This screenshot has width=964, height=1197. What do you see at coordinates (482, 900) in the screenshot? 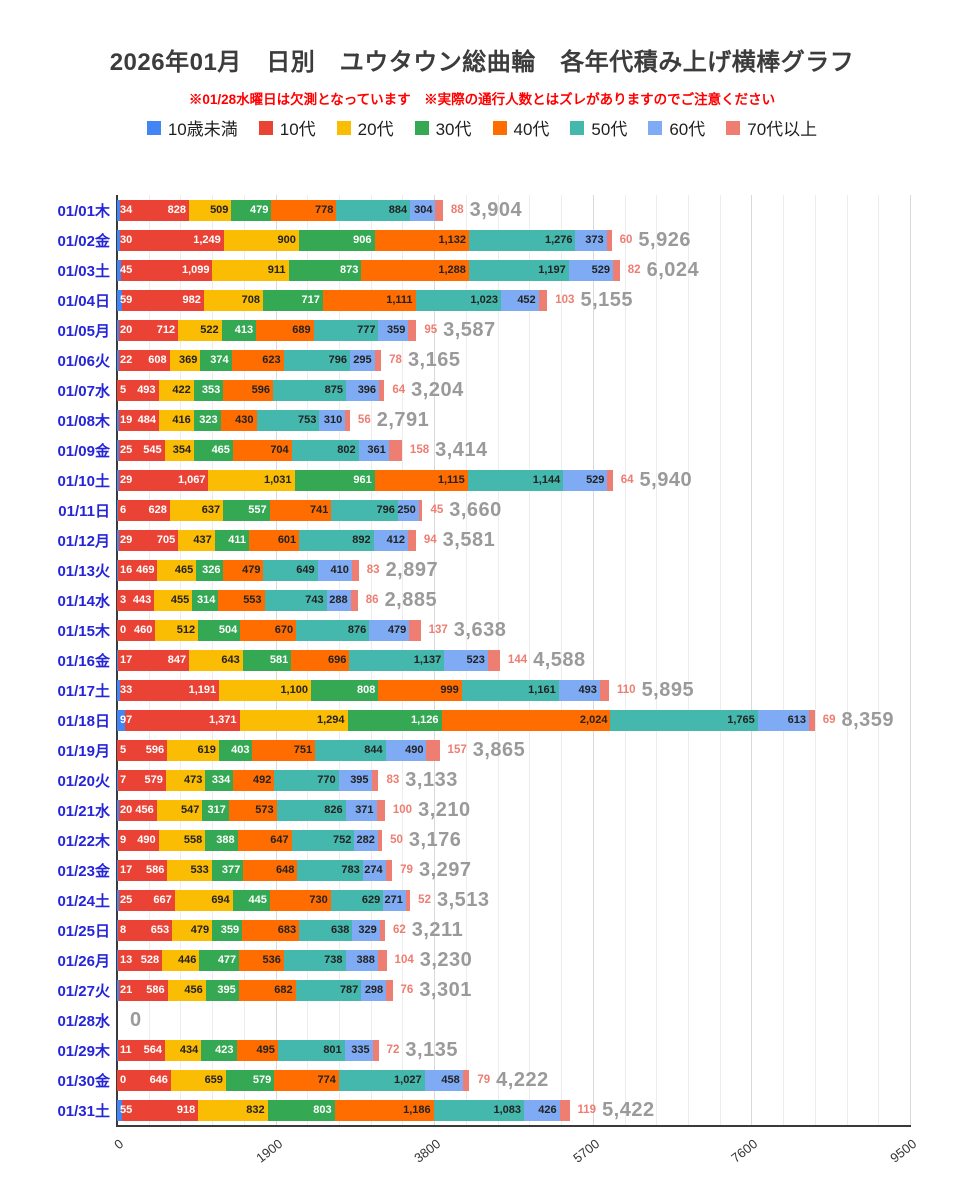
I see `chart-row: 01/24土 667 694 445 730 629 271 25 52 3,513` at bounding box center [482, 900].